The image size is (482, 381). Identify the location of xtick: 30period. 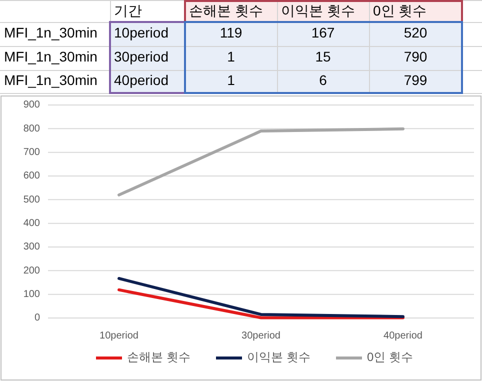
(261, 336).